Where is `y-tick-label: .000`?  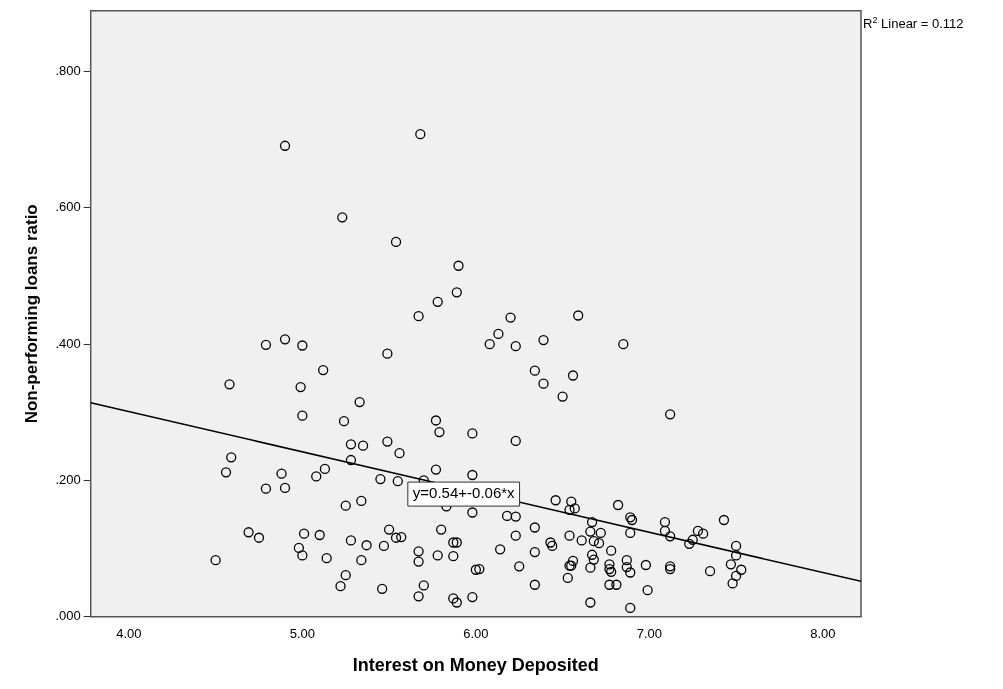
y-tick-label: .000 is located at coordinates (68, 616).